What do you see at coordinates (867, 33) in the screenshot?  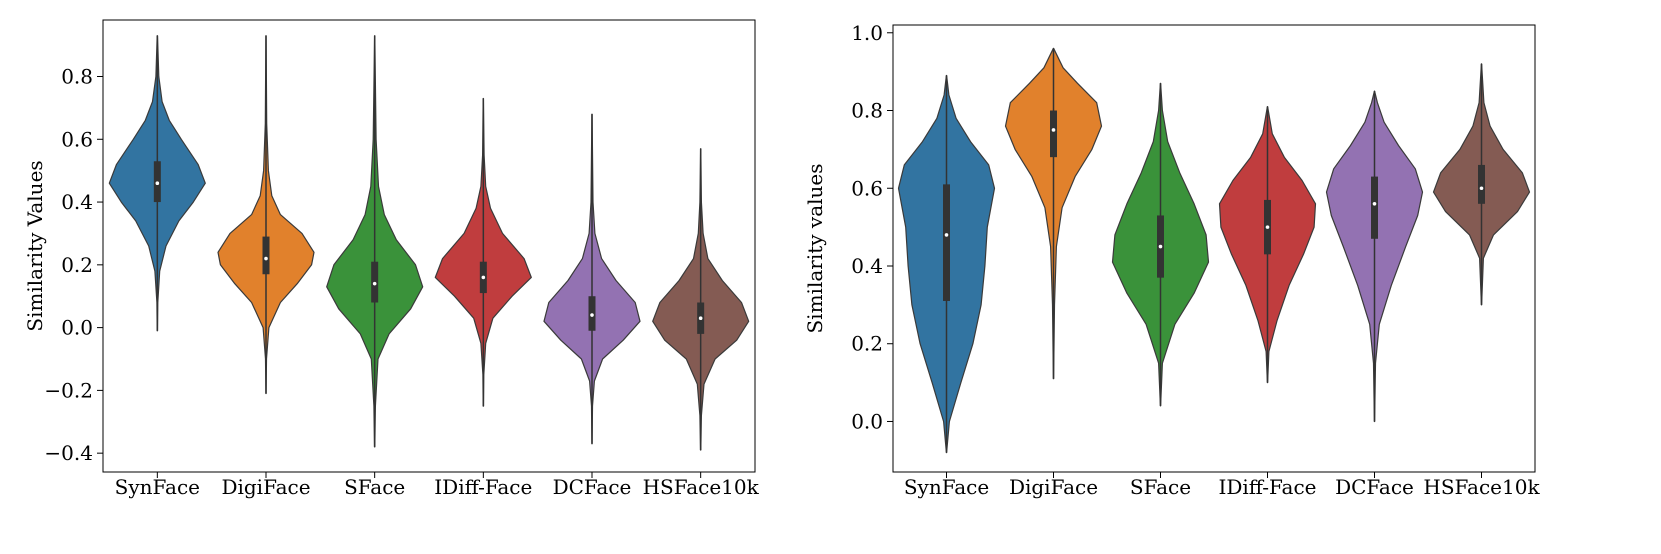 I see `y-tick-label: 1.0` at bounding box center [867, 33].